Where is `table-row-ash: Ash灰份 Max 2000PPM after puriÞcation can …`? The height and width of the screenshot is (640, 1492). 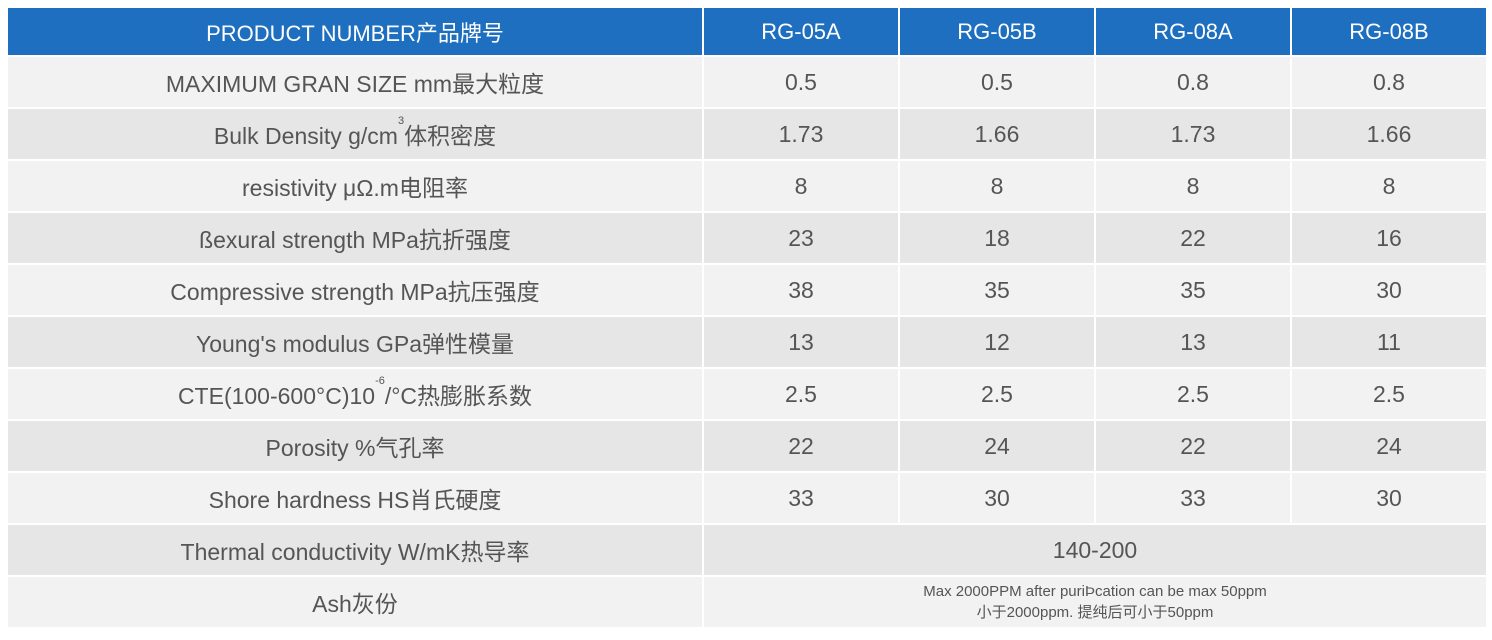 table-row-ash: Ash灰份 Max 2000PPM after puriÞcation can … is located at coordinates (747, 603).